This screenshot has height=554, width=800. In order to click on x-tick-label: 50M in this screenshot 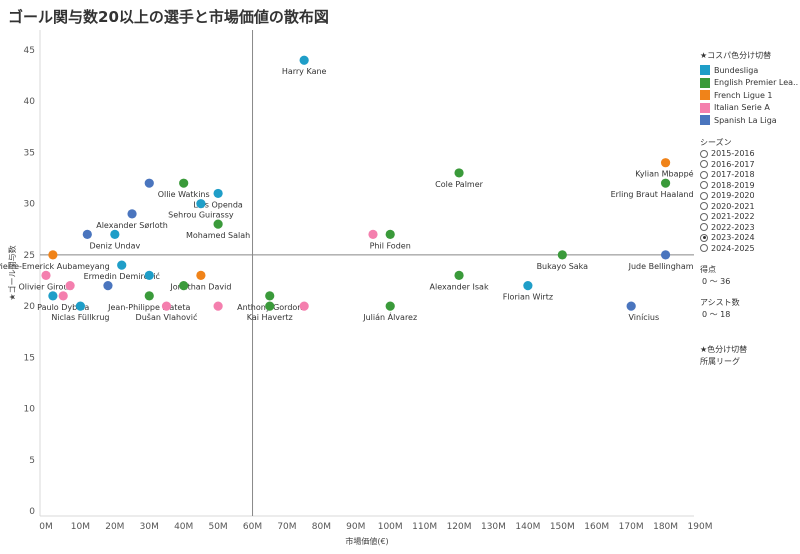, I will do `click(217, 527)`.